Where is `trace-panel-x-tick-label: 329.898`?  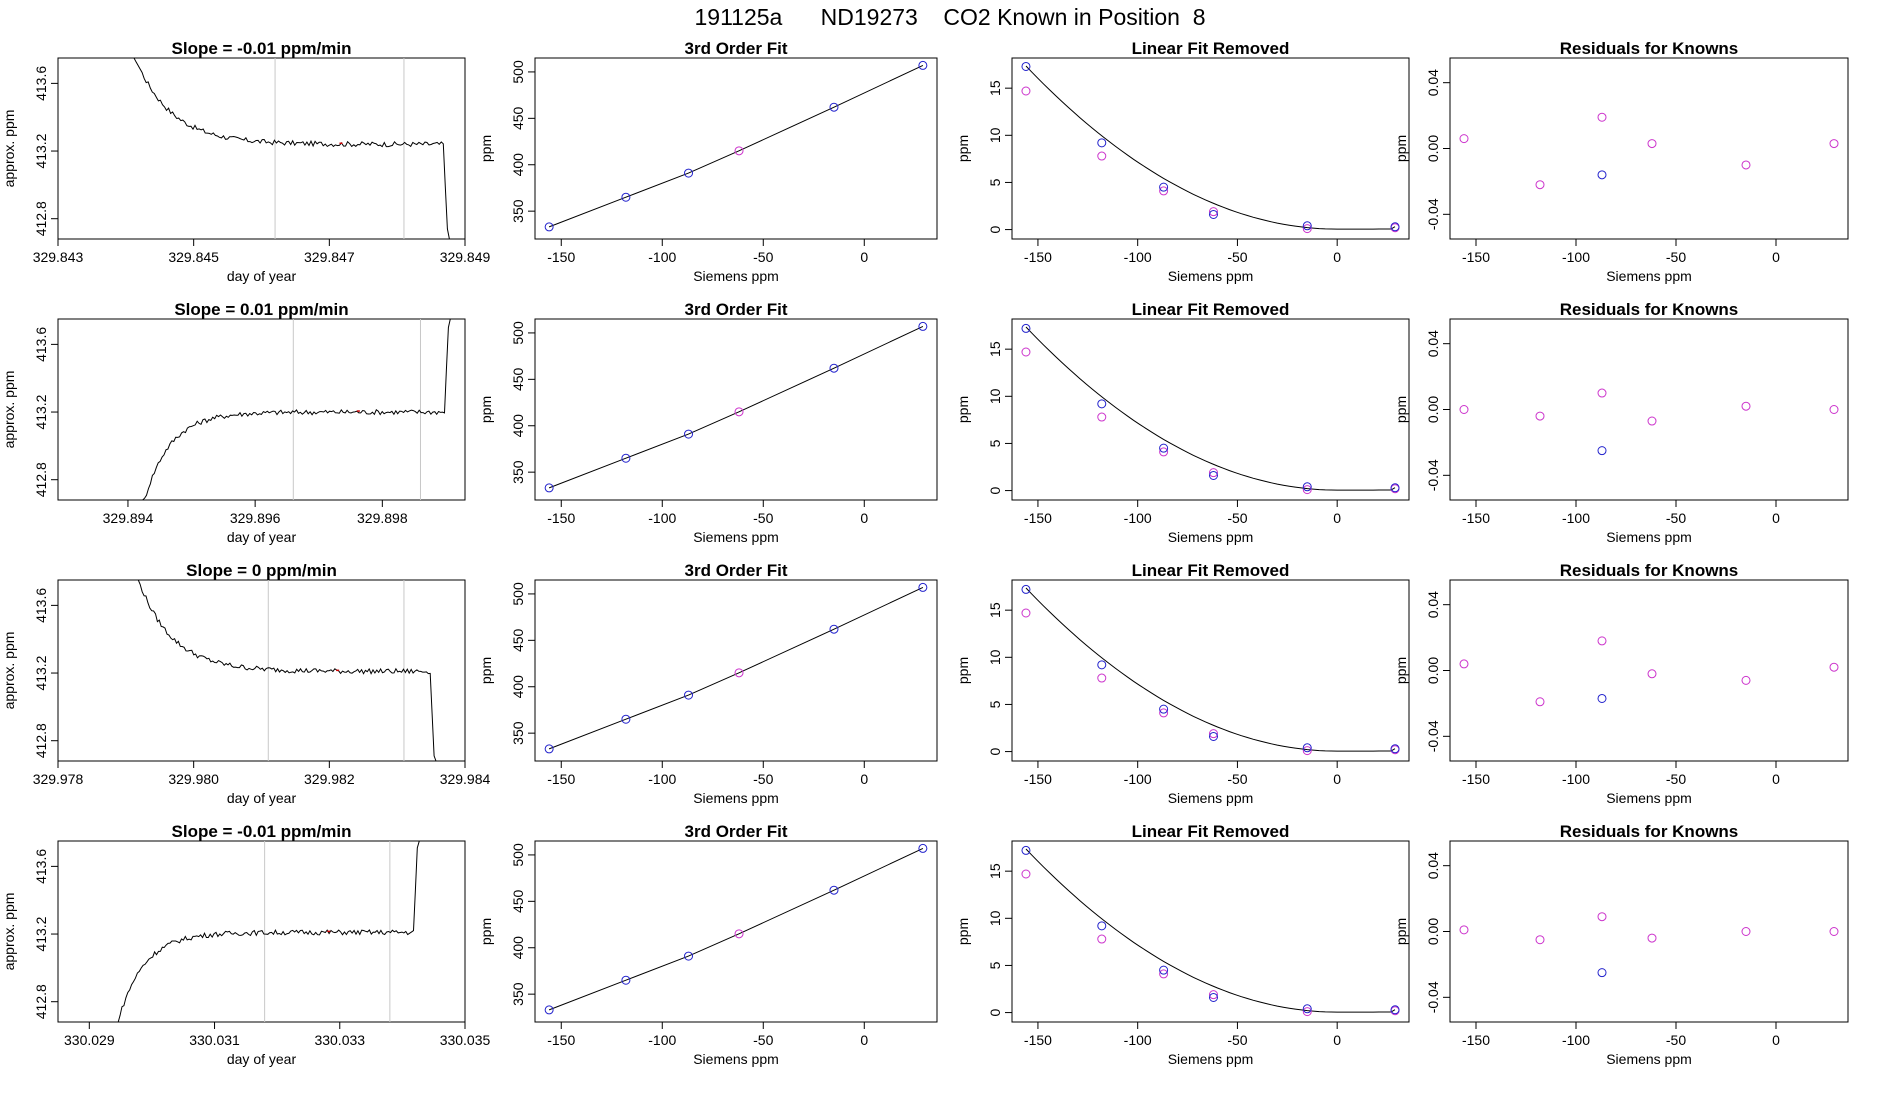 trace-panel-x-tick-label: 329.898 is located at coordinates (382, 518).